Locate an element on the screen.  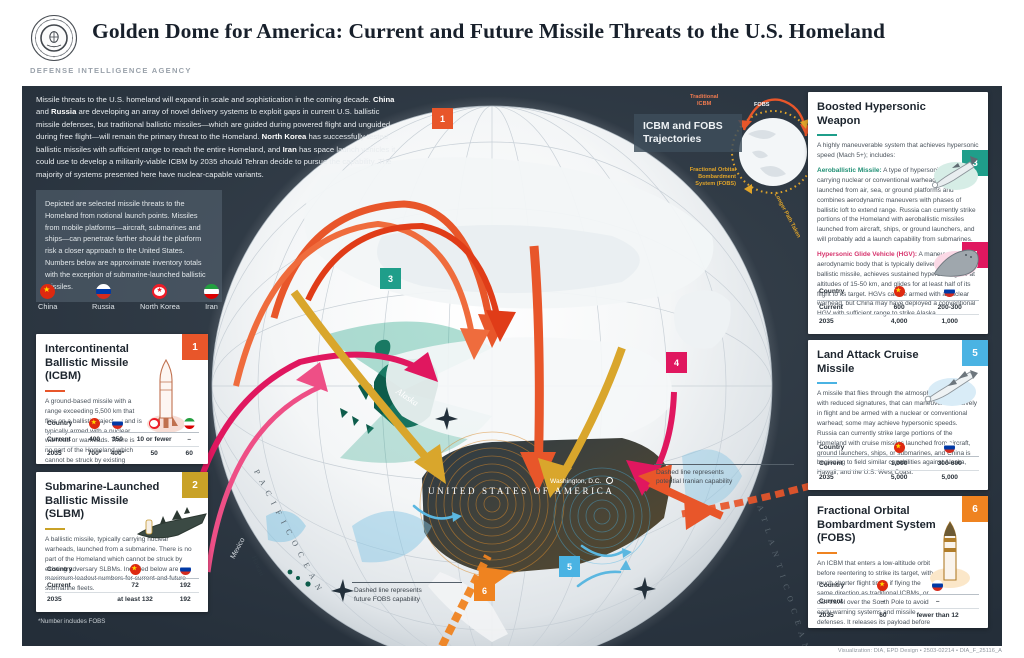
slbm-row-2035-label: 2035 is located at coordinates (54, 599).